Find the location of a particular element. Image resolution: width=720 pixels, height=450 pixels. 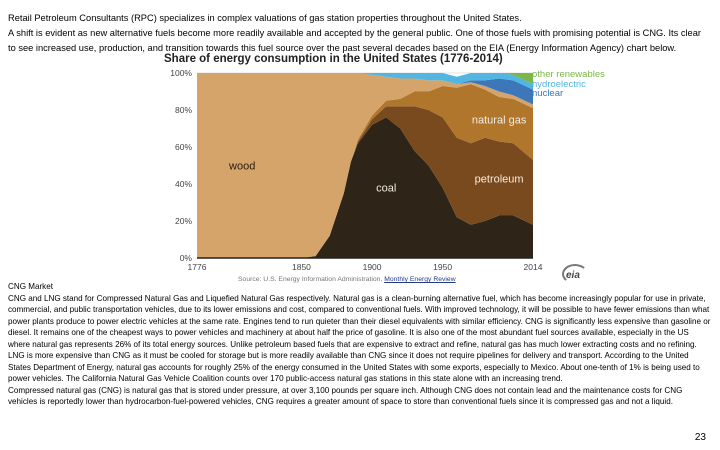

y-tick-label-0: 0% is located at coordinates (186, 258).